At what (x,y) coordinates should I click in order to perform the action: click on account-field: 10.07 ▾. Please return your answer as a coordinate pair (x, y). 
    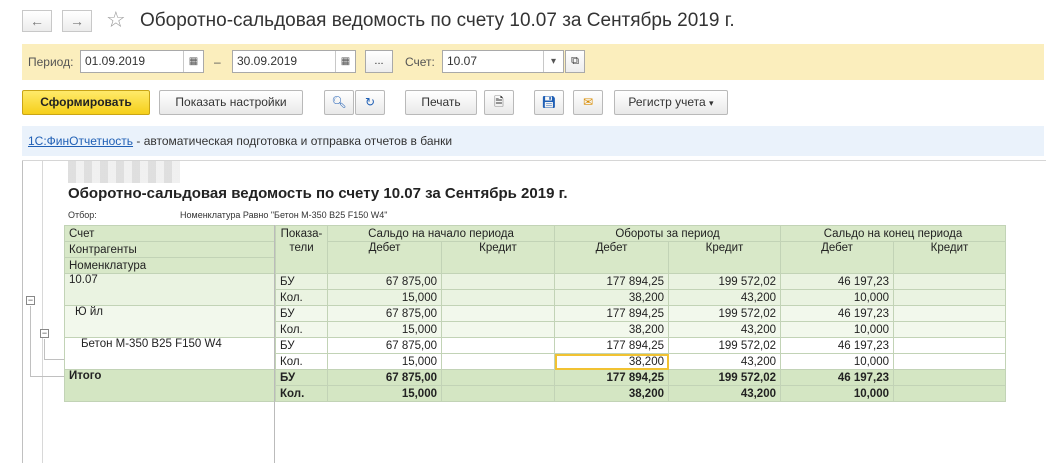
    Looking at the image, I should click on (503, 61).